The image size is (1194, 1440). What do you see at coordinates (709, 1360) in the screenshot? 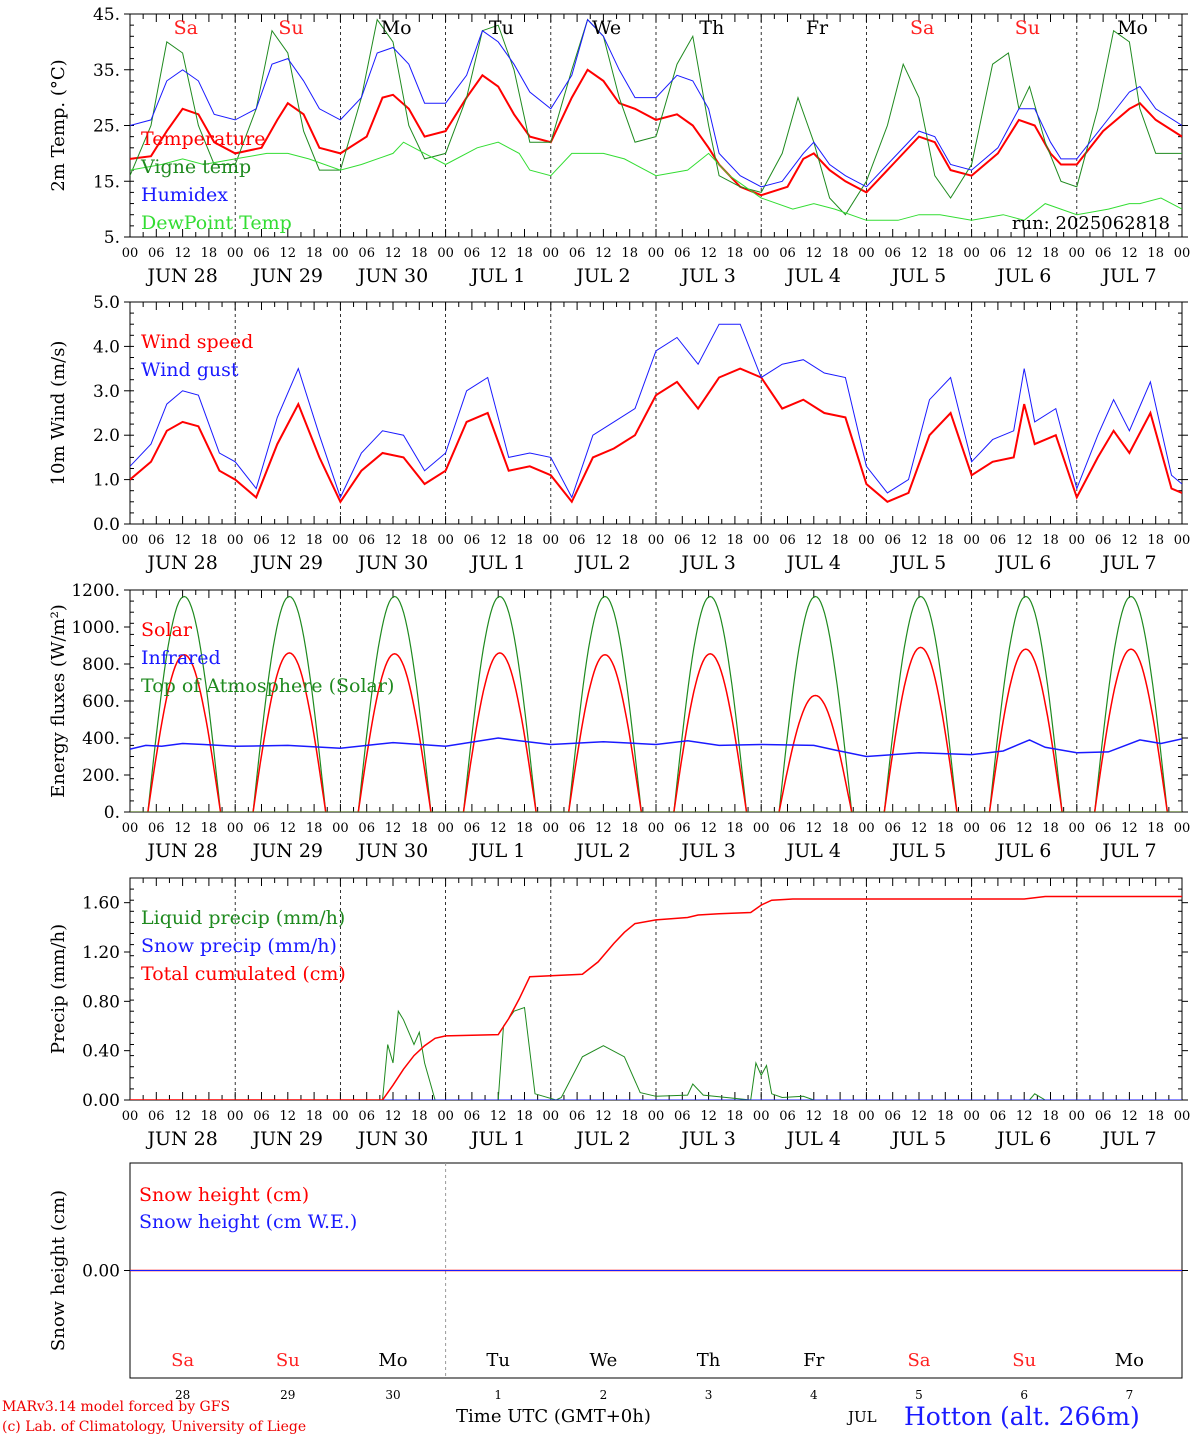
I see `snow-weekday-label: Th` at bounding box center [709, 1360].